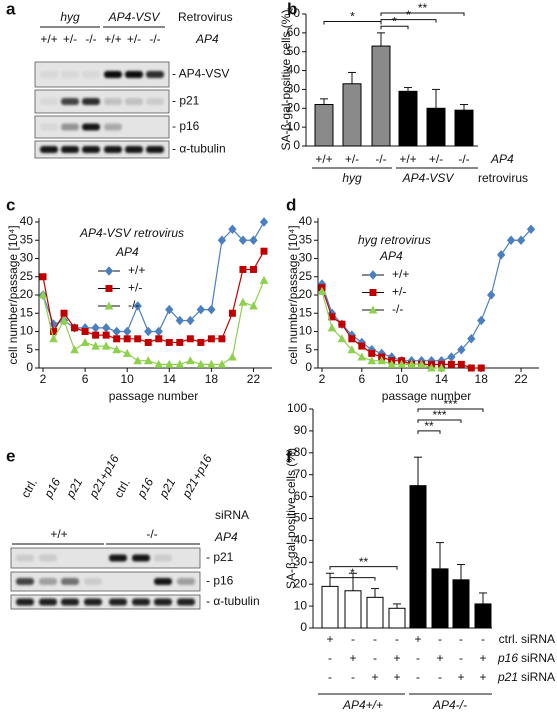  What do you see at coordinates (90, 39) in the screenshot?
I see `lane-label: -/-` at bounding box center [90, 39].